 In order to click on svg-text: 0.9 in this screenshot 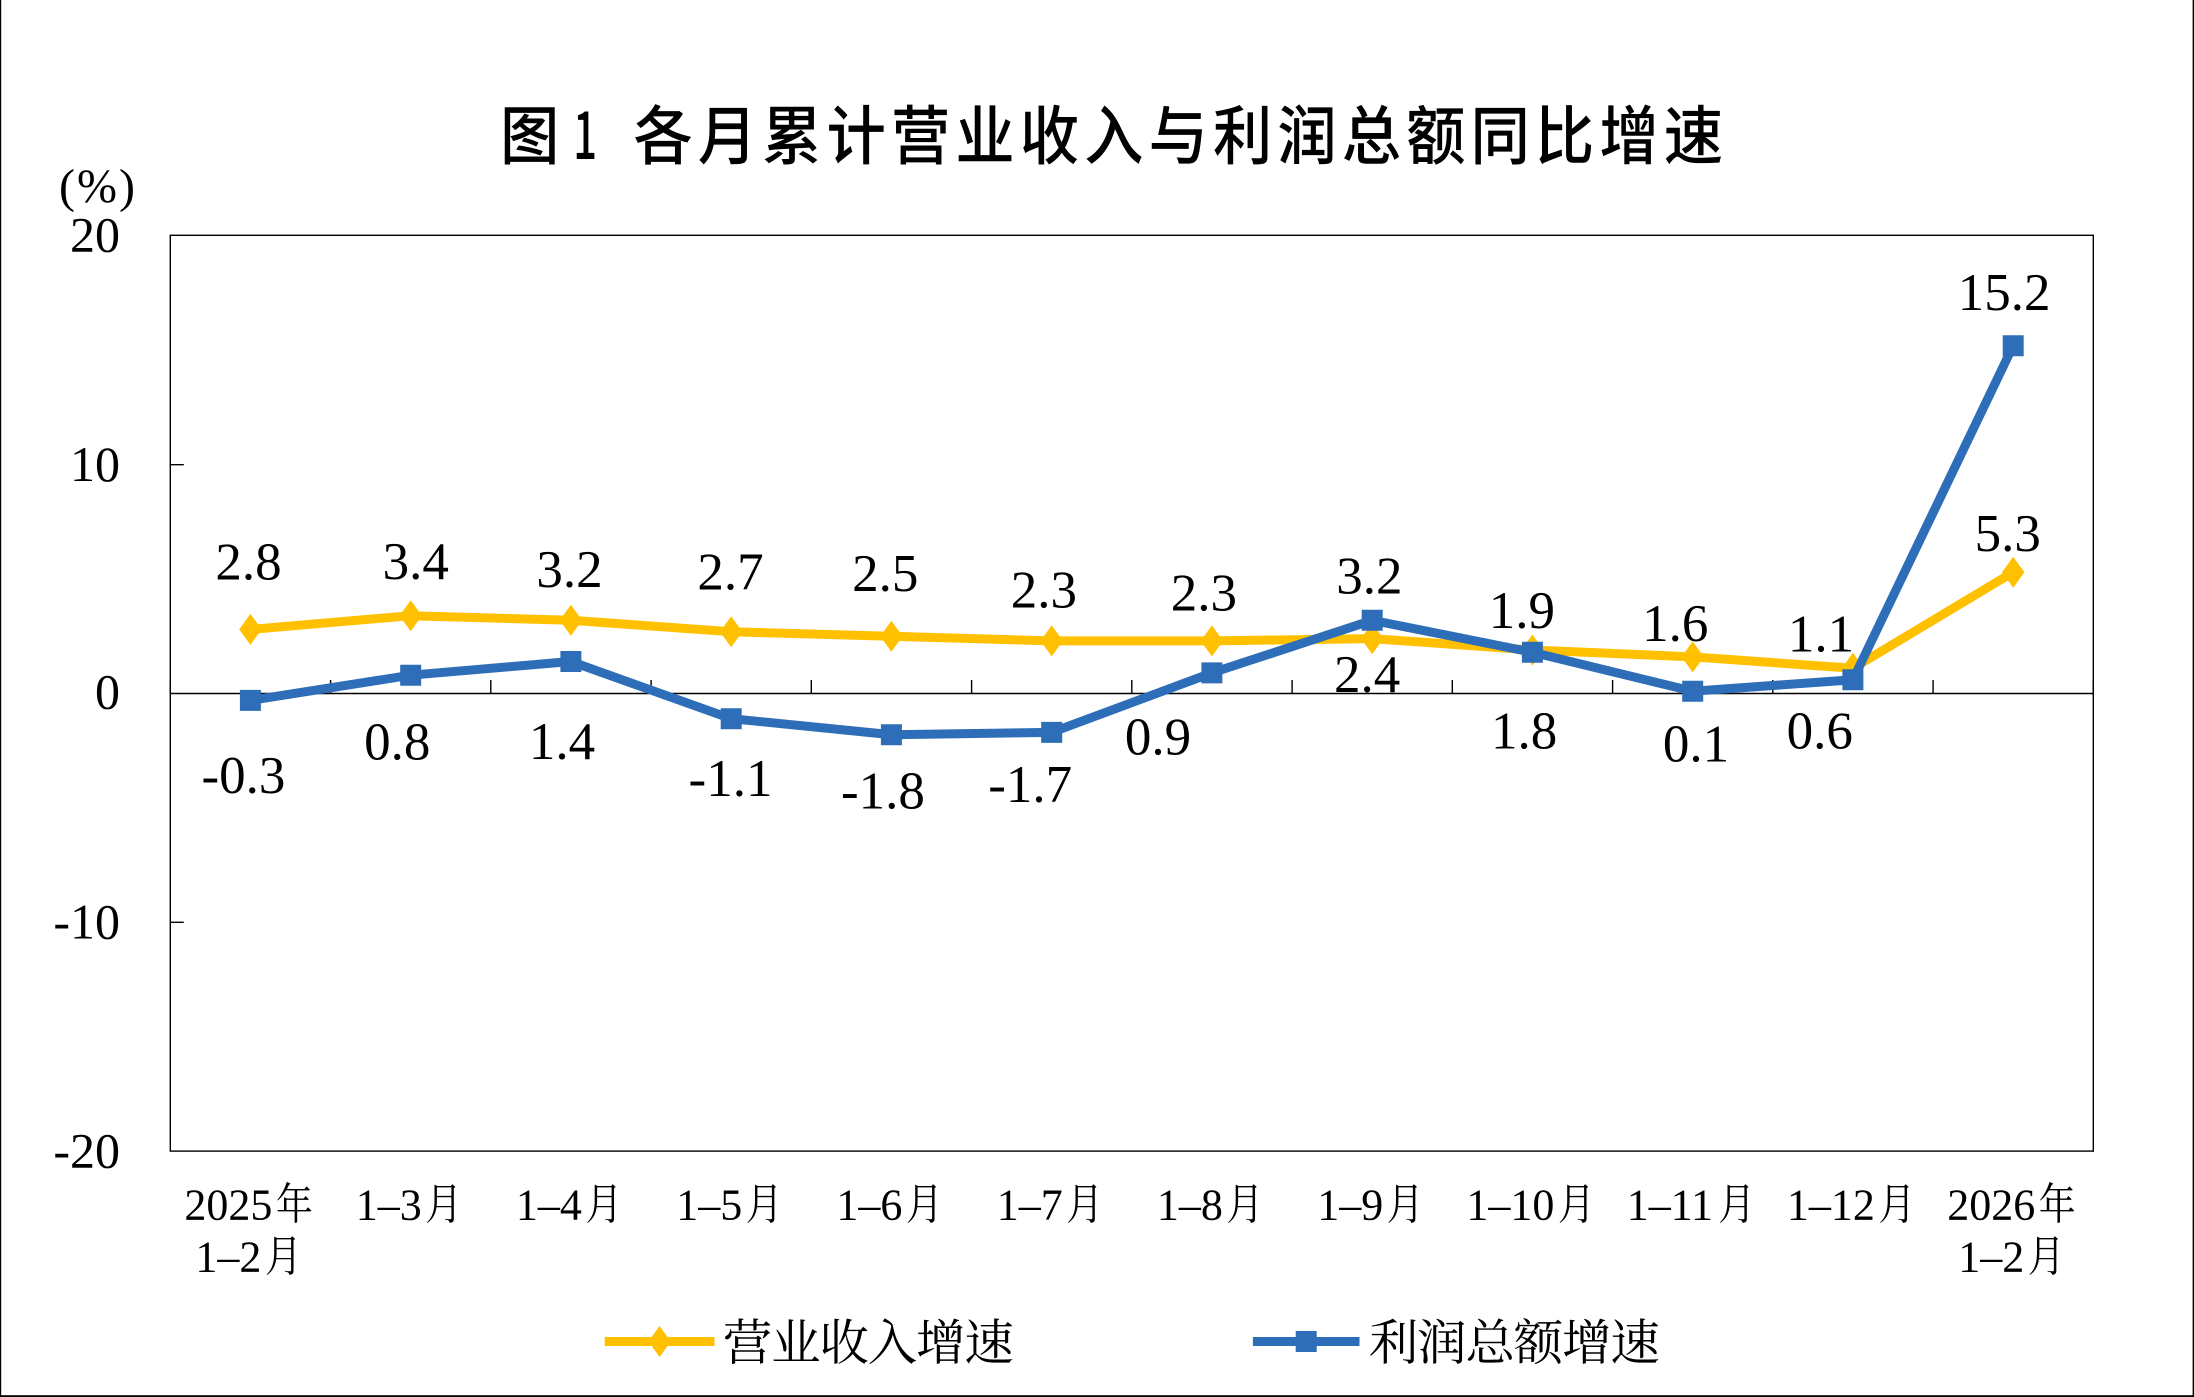, I will do `click(1158, 738)`.